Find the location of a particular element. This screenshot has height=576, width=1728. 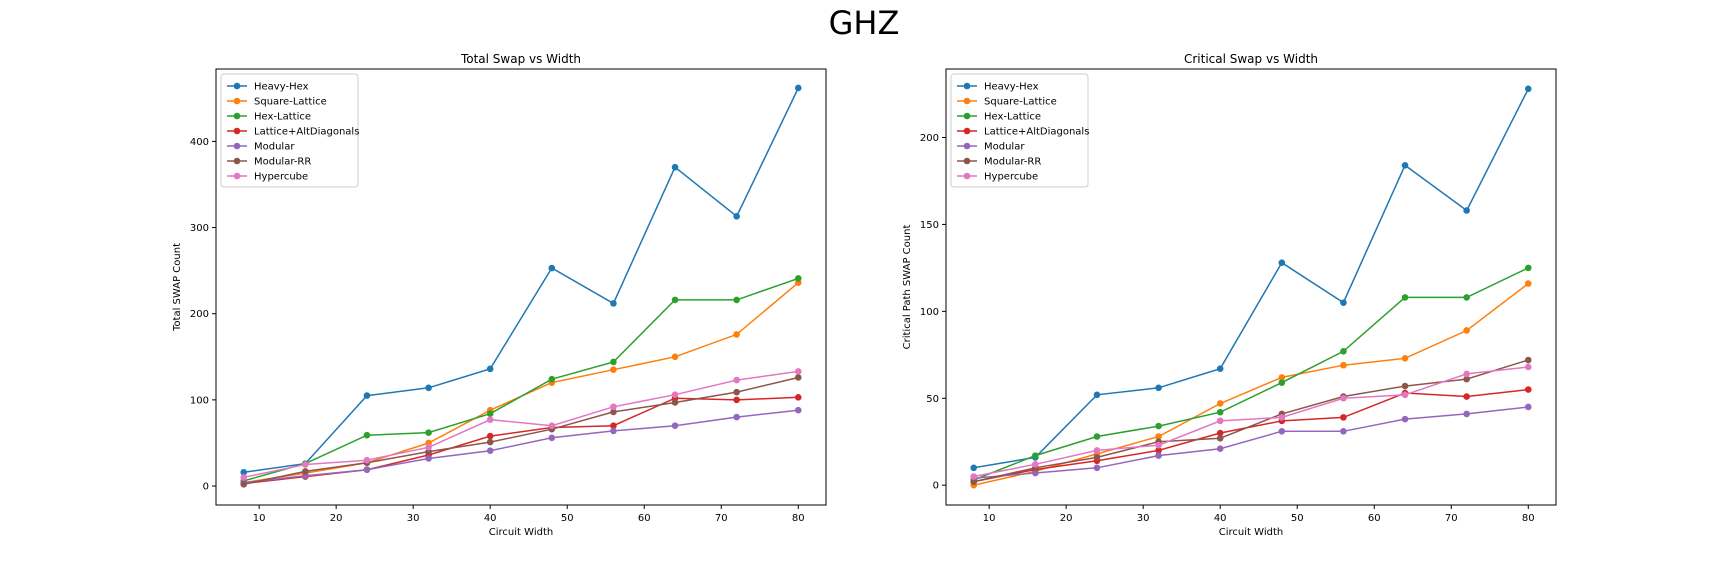

x-tick-label: 60 is located at coordinates (1374, 518).